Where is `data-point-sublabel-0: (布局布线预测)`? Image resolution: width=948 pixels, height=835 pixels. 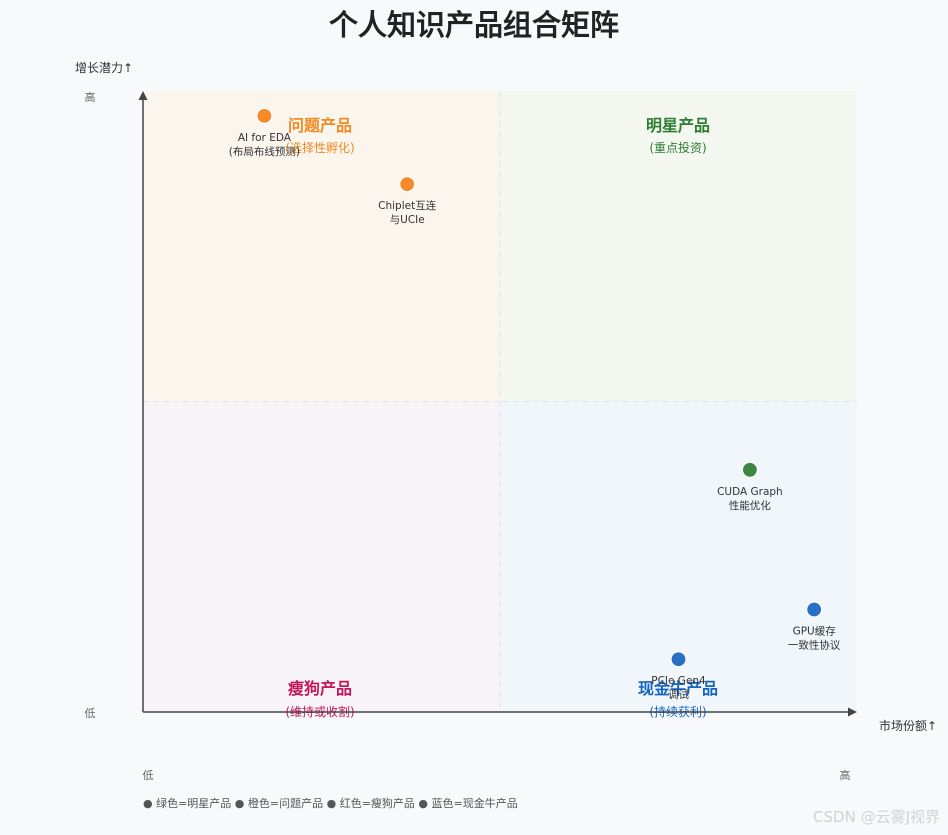
data-point-sublabel-0: (布局布线预测) is located at coordinates (264, 151).